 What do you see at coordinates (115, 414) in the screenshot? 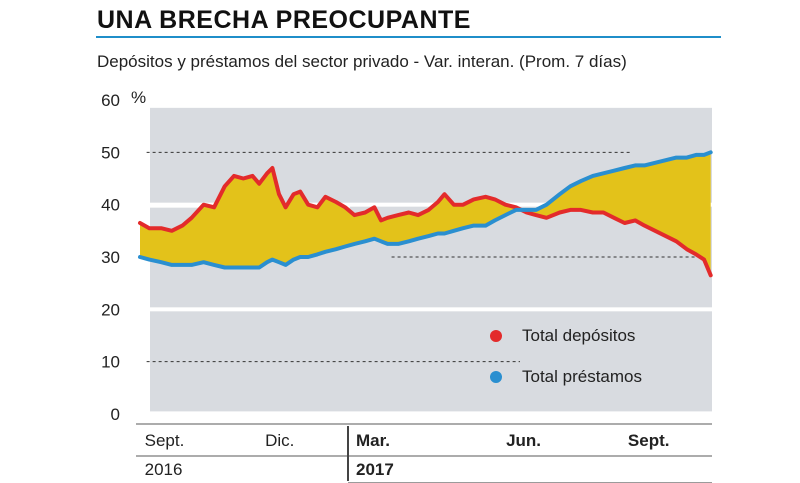
I see `y-tick-label: 0` at bounding box center [115, 414].